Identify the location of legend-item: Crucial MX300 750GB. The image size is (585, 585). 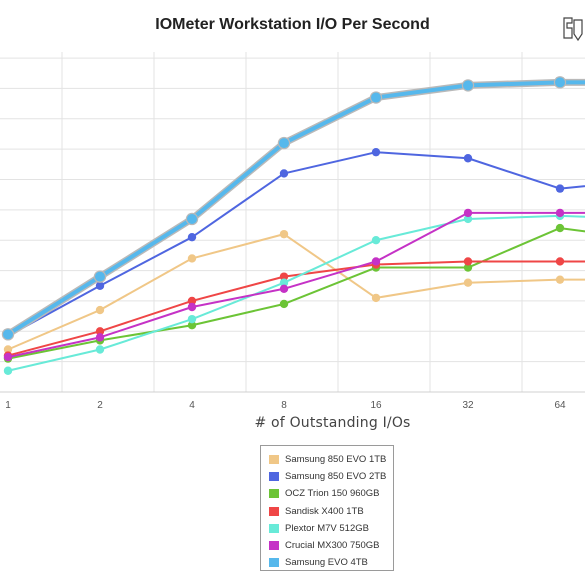
(331, 545).